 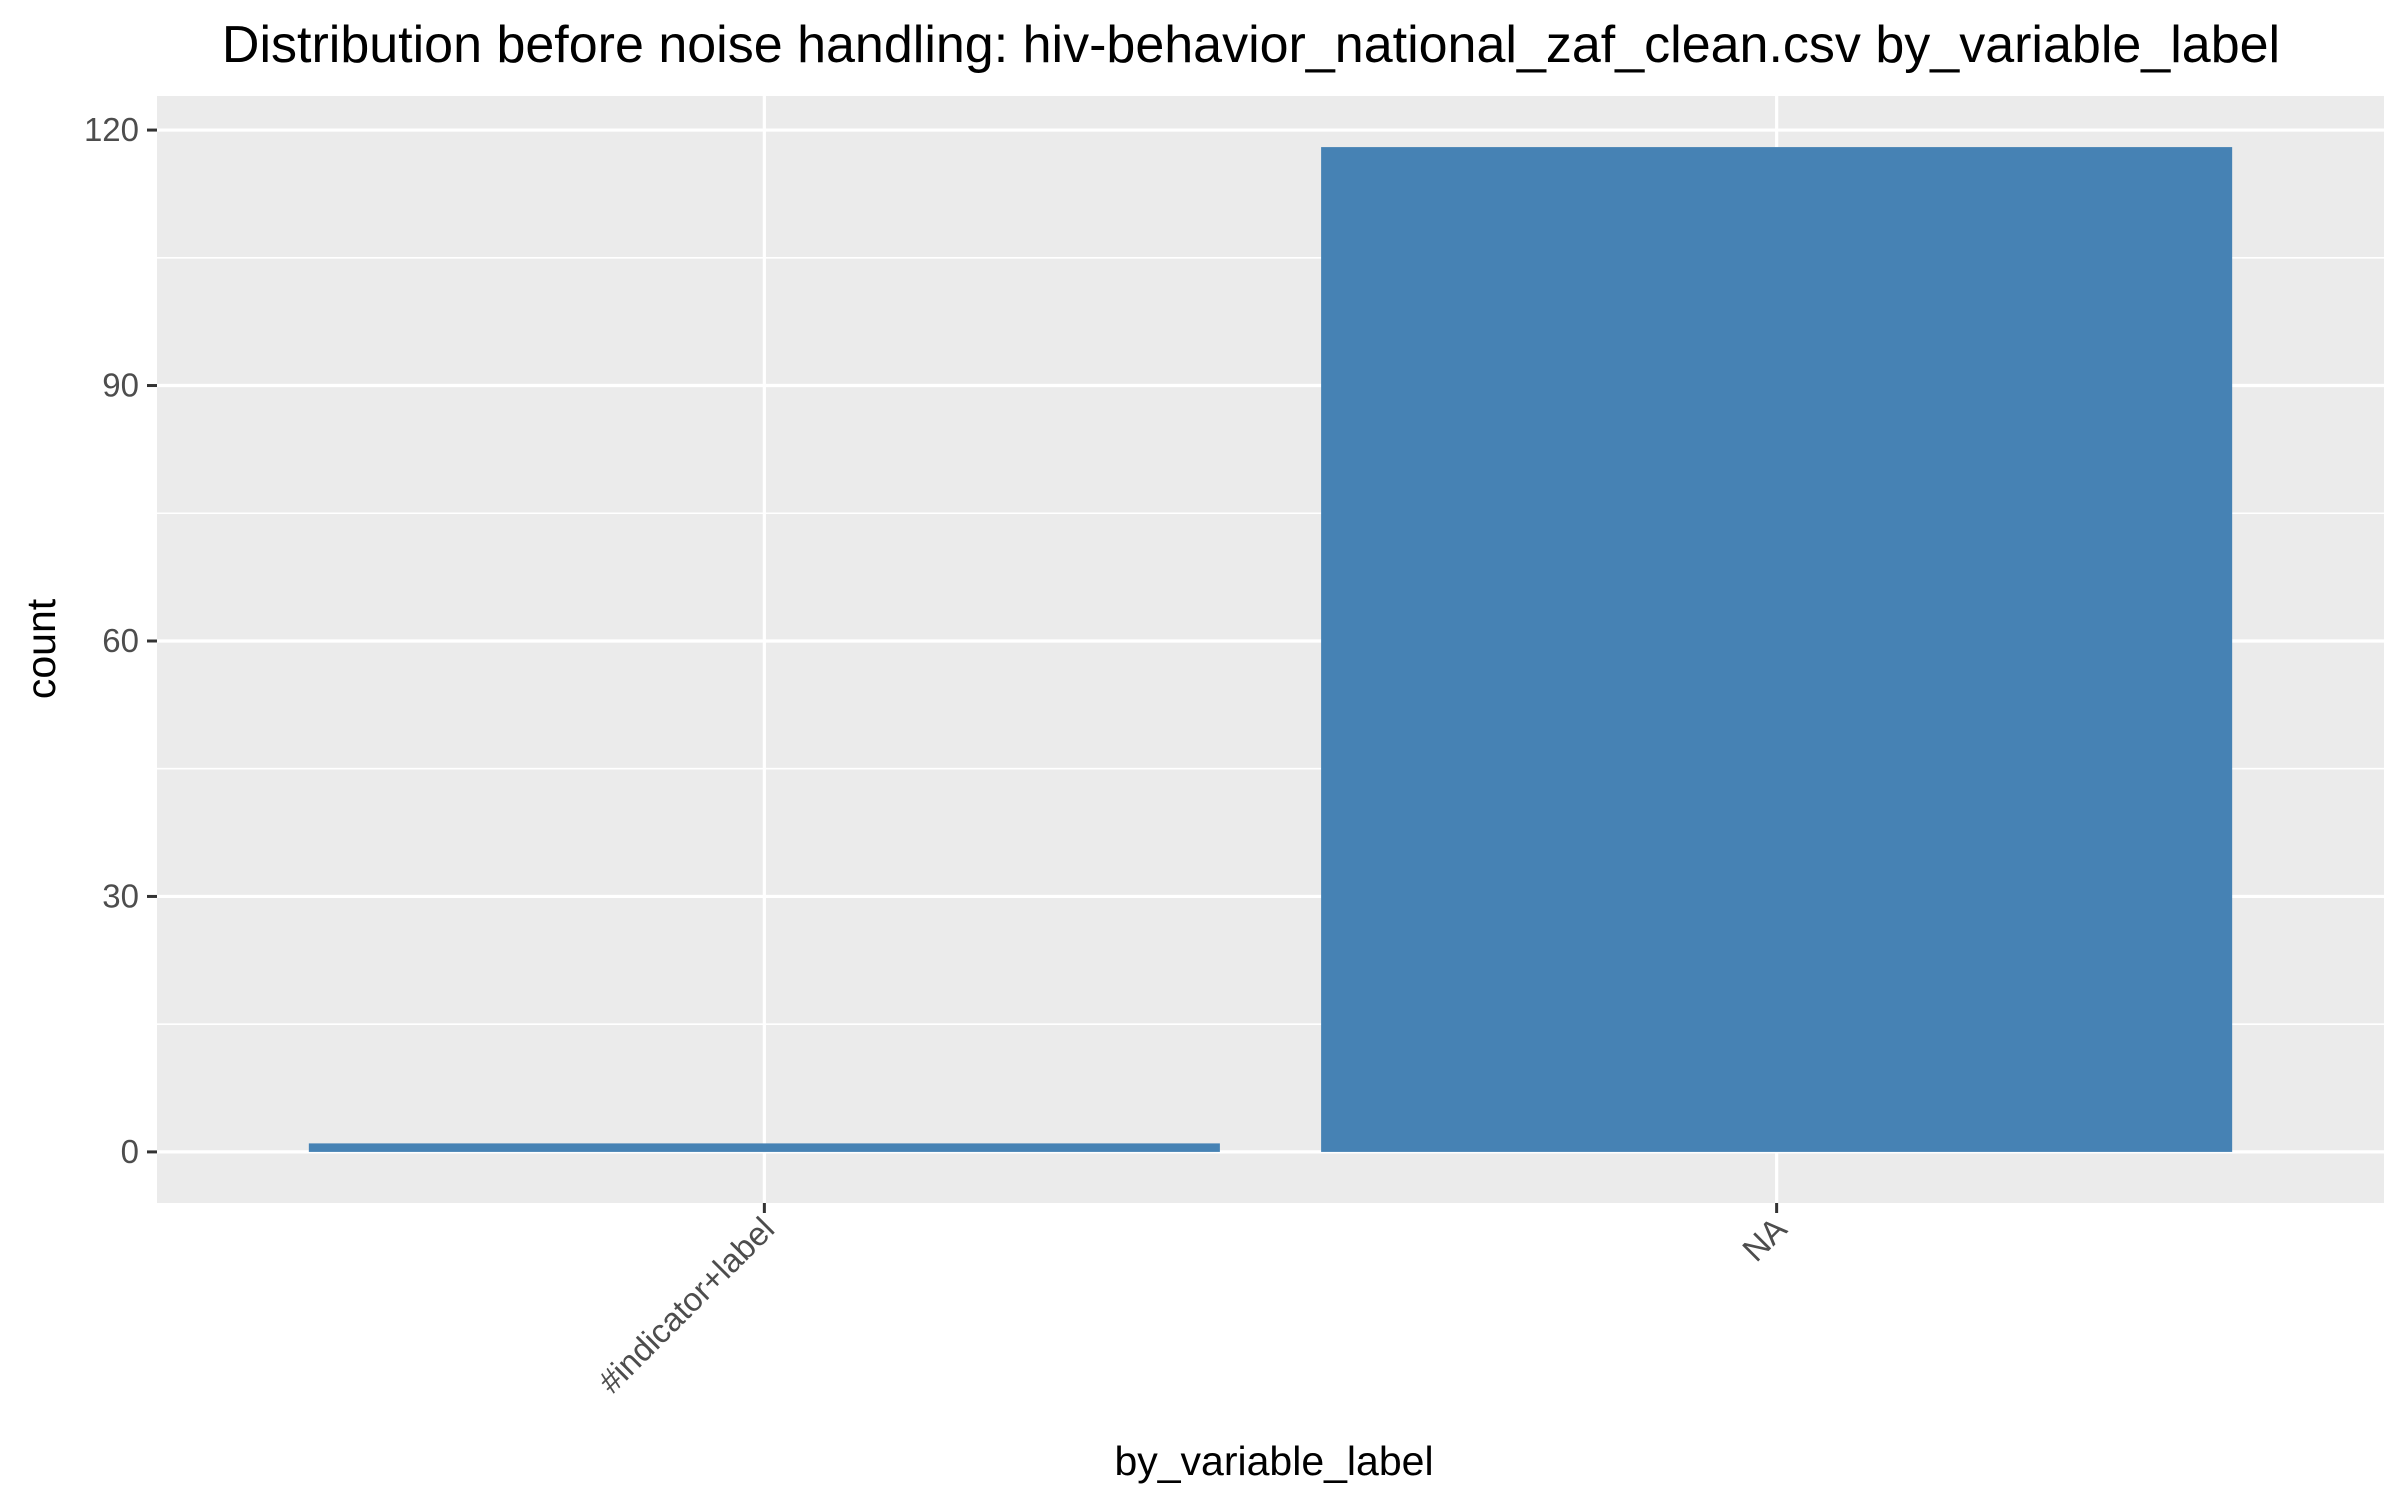 What do you see at coordinates (120, 640) in the screenshot?
I see `y-tick-label: 60` at bounding box center [120, 640].